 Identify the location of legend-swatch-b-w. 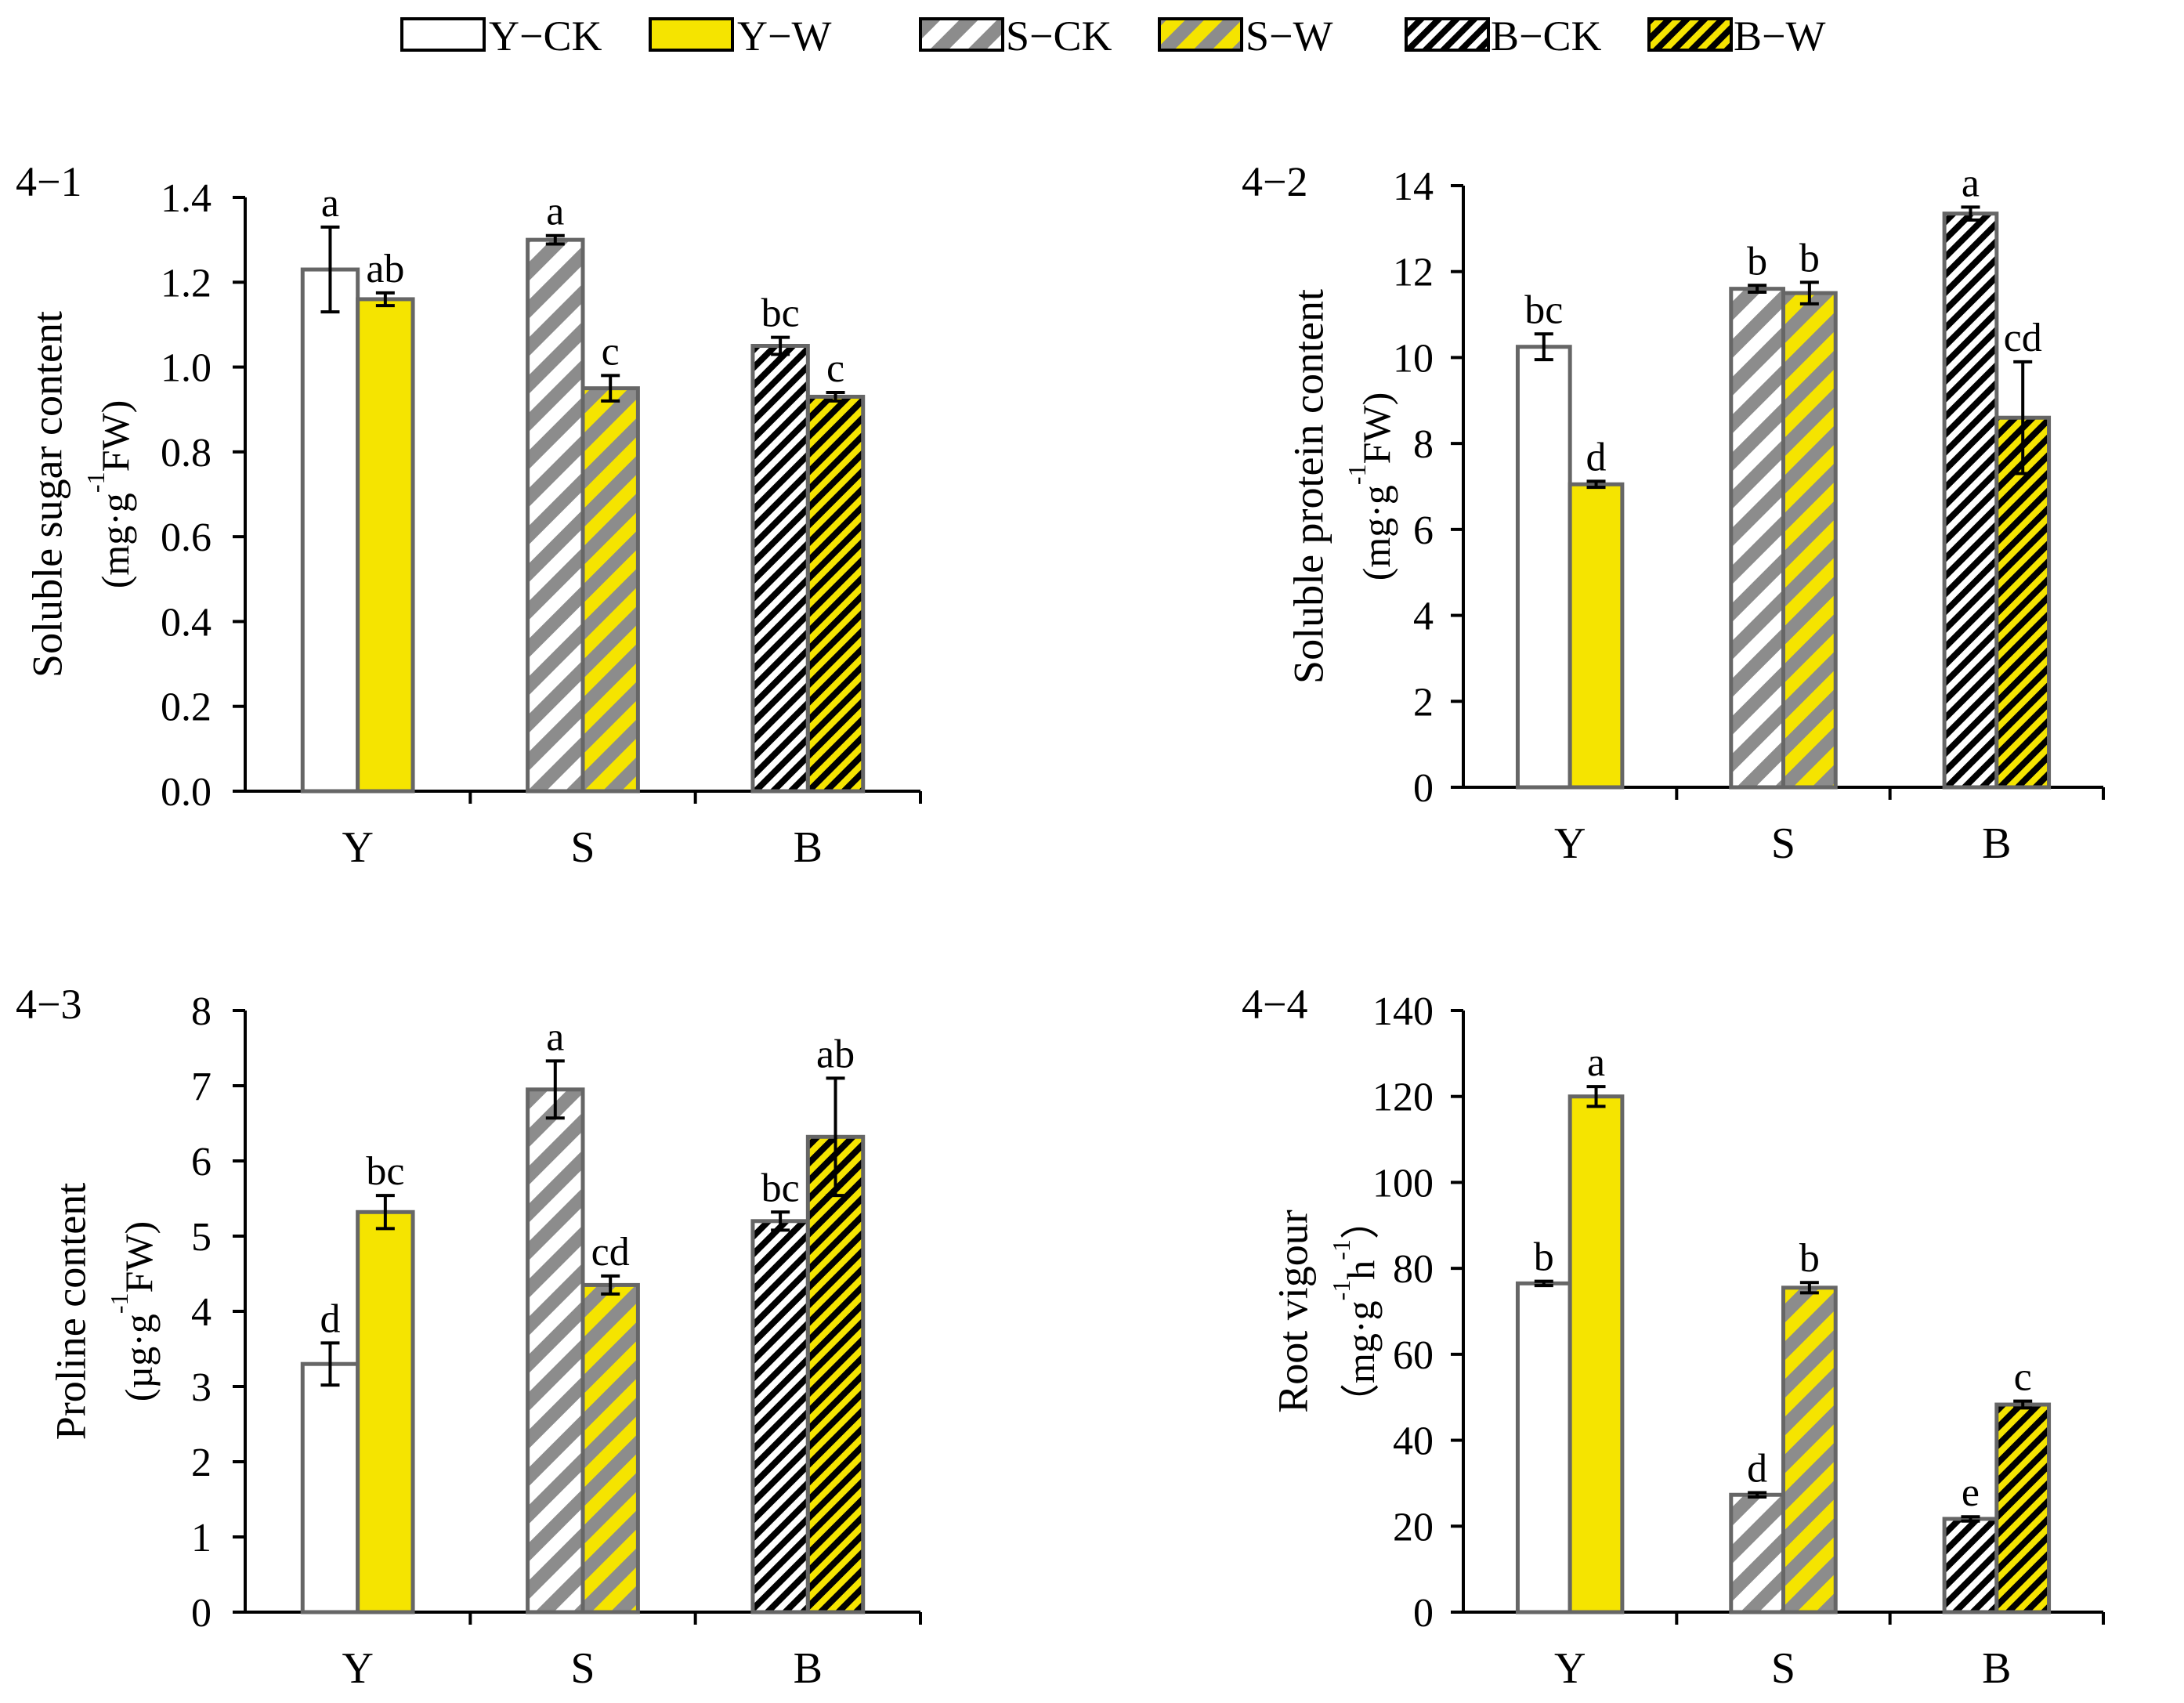
(1690, 34).